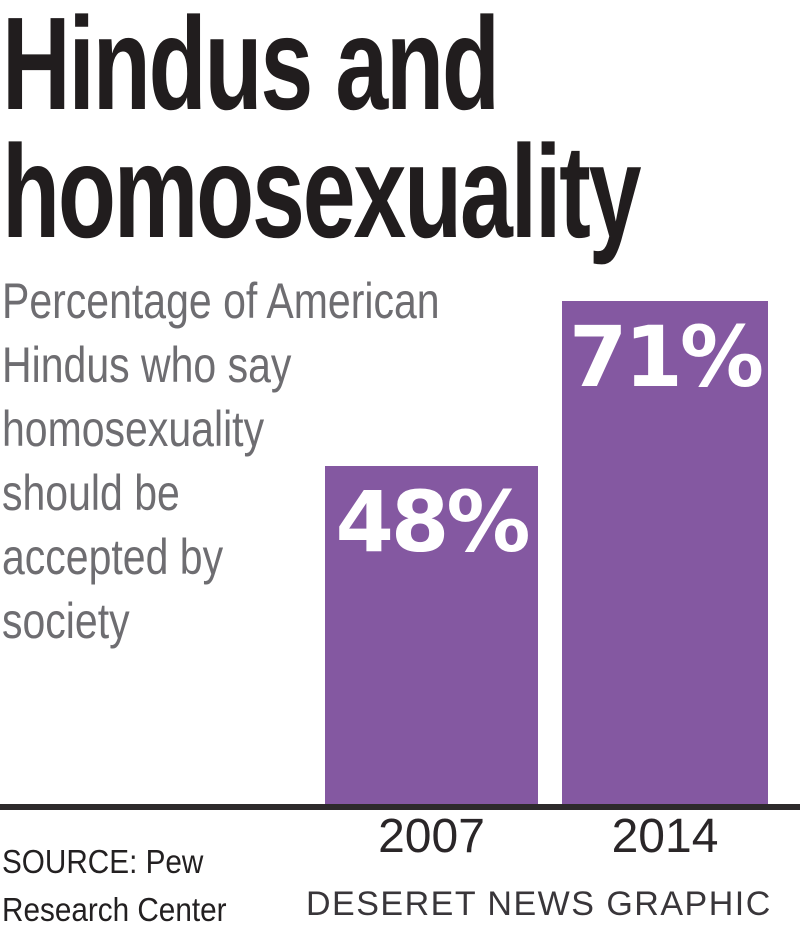 The width and height of the screenshot is (800, 935). What do you see at coordinates (666, 357) in the screenshot?
I see `bar-value-label-2014: 71%` at bounding box center [666, 357].